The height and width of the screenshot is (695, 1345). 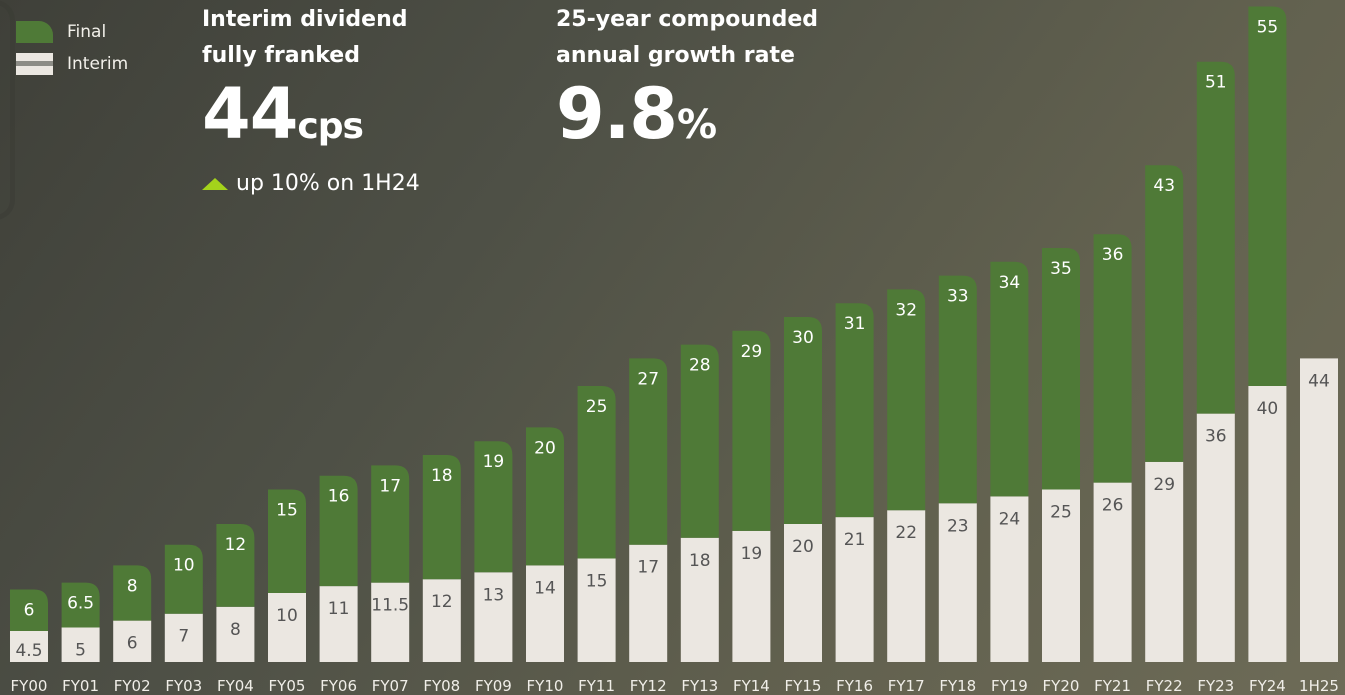 What do you see at coordinates (1010, 519) in the screenshot?
I see `interim-value-label: 24` at bounding box center [1010, 519].